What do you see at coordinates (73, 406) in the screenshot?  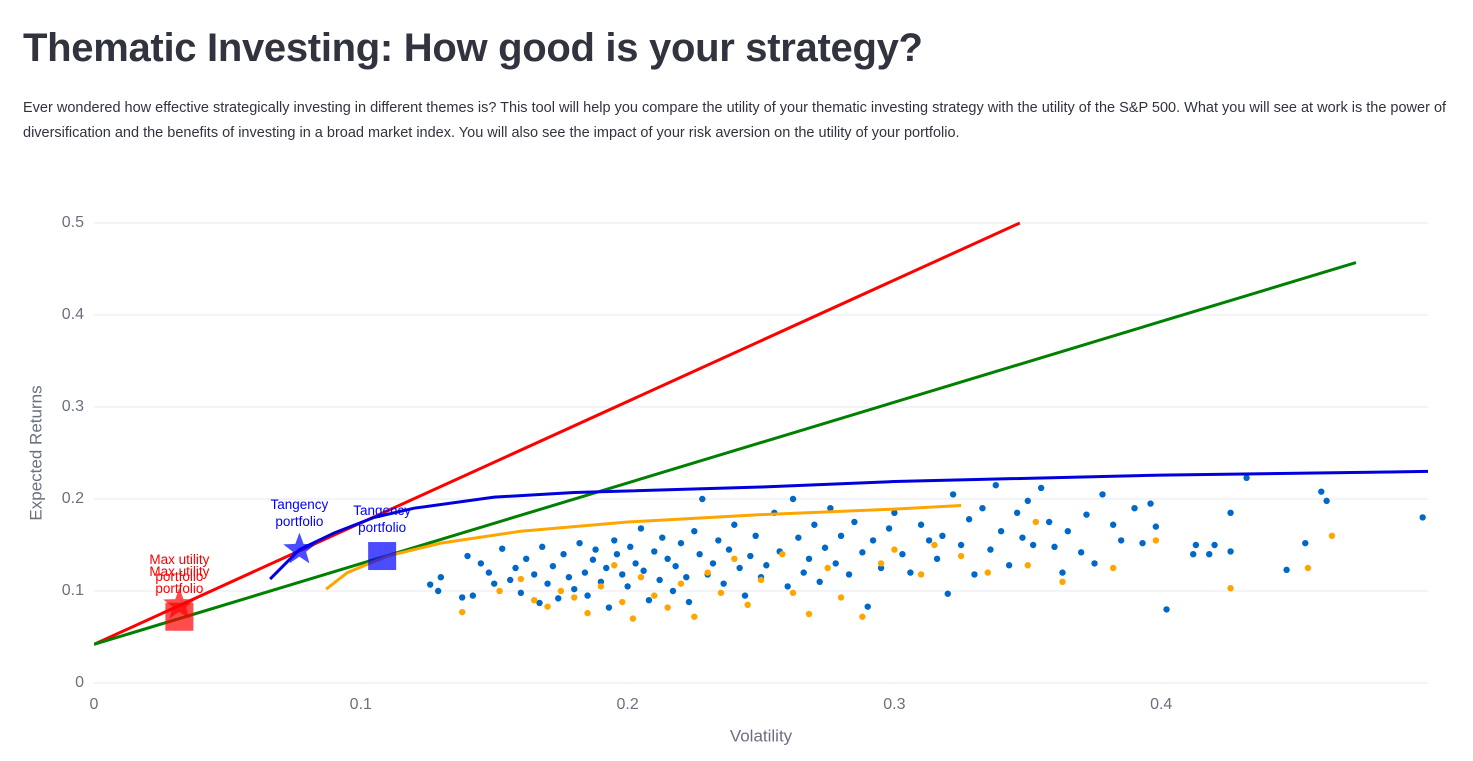 I see `y-tick-label: 0.3` at bounding box center [73, 406].